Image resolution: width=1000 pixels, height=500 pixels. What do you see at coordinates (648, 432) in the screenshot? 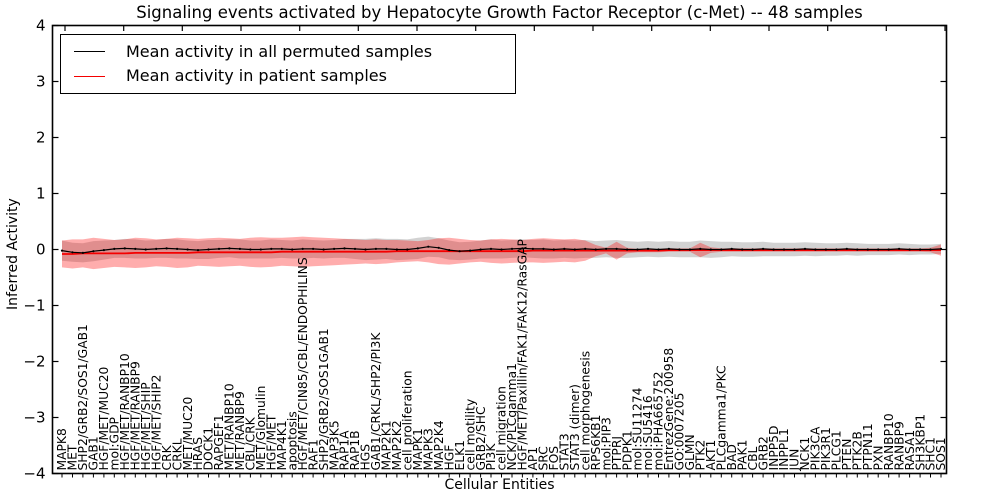
I see `x-category-label: mol:SU5416` at bounding box center [648, 432].